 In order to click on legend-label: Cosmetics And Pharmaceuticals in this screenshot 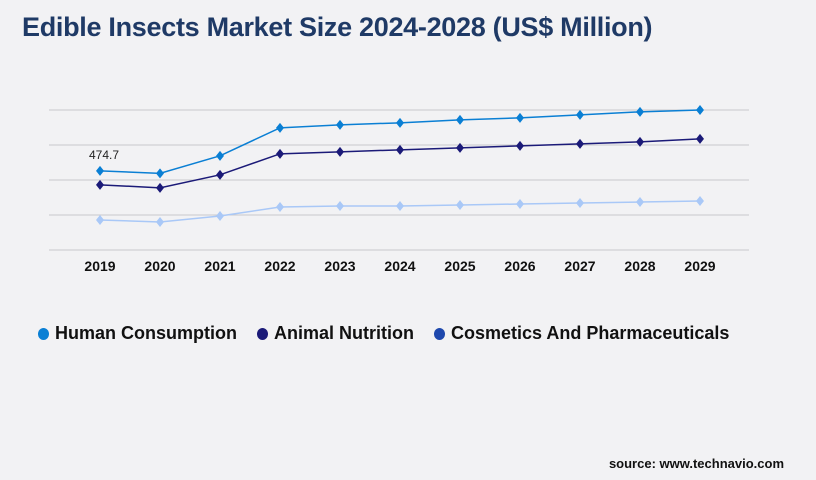, I will do `click(590, 333)`.